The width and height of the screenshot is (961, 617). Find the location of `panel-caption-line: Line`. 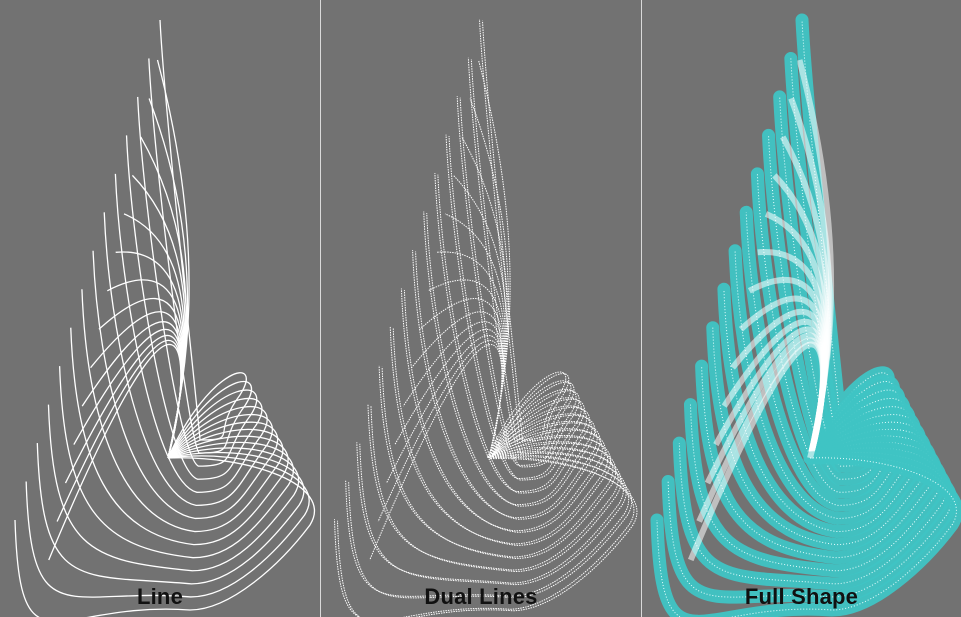

panel-caption-line: Line is located at coordinates (160, 596).